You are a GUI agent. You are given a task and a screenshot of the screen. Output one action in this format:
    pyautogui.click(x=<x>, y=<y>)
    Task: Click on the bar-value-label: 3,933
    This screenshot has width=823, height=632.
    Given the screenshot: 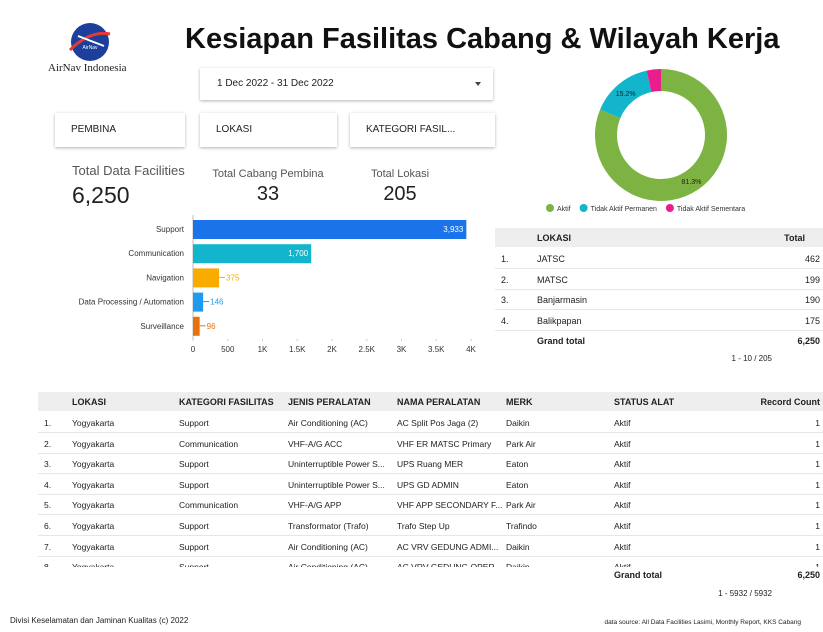 What is the action you would take?
    pyautogui.click(x=453, y=229)
    